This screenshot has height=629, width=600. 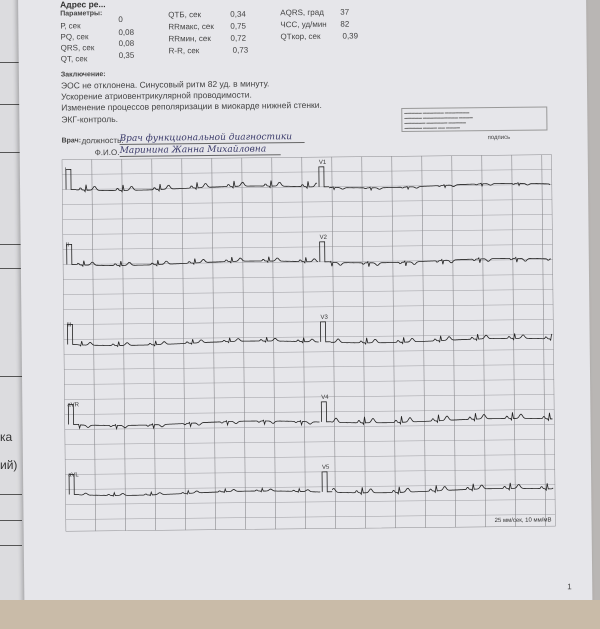 I want to click on param-value: 0,35, so click(x=126, y=55).